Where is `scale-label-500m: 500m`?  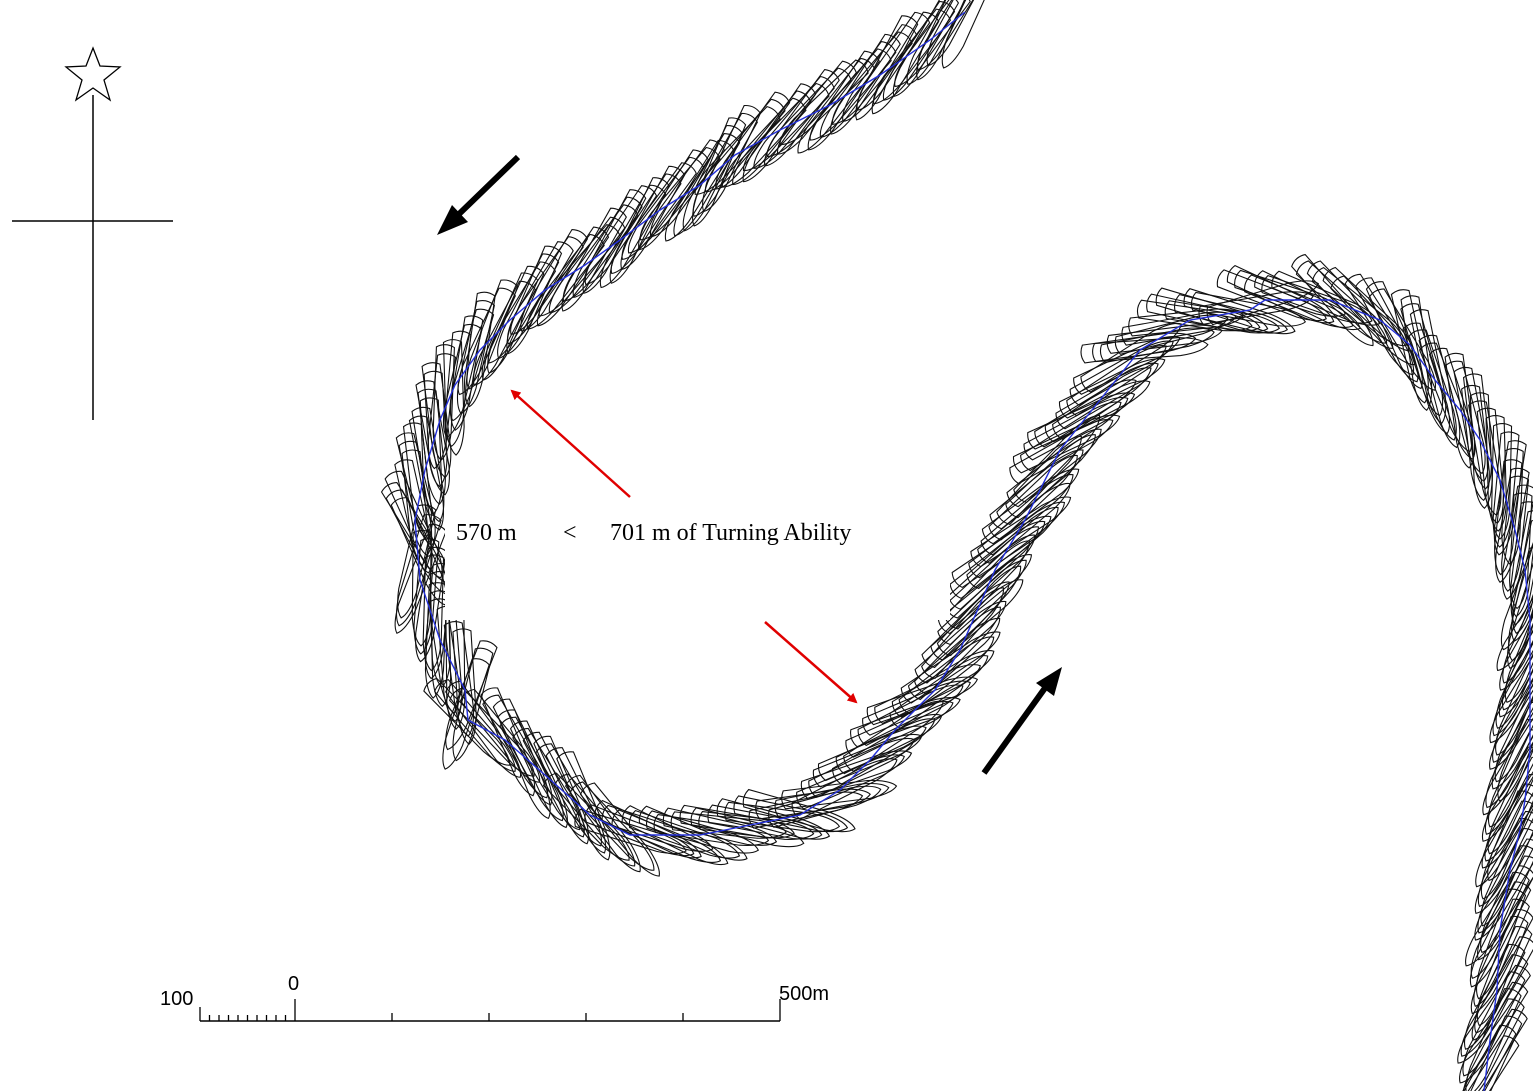 scale-label-500m: 500m is located at coordinates (804, 994).